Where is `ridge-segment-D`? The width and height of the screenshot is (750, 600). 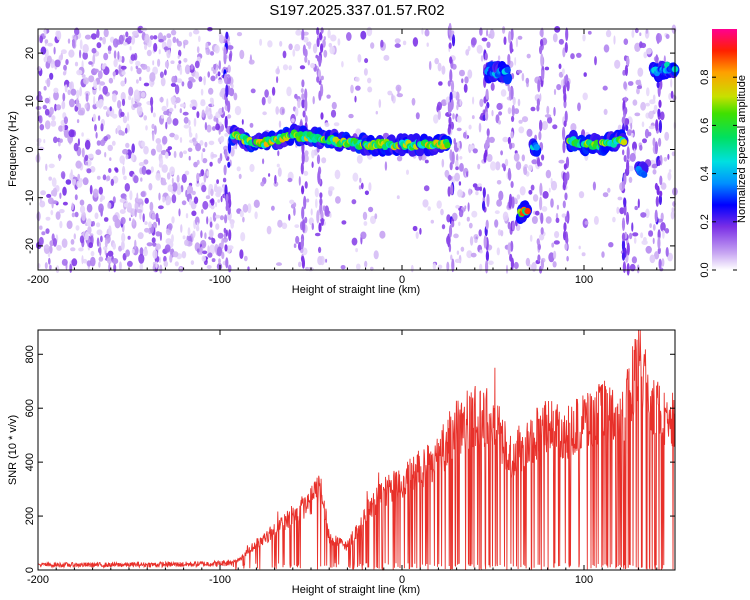
ridge-segment-D is located at coordinates (596, 143).